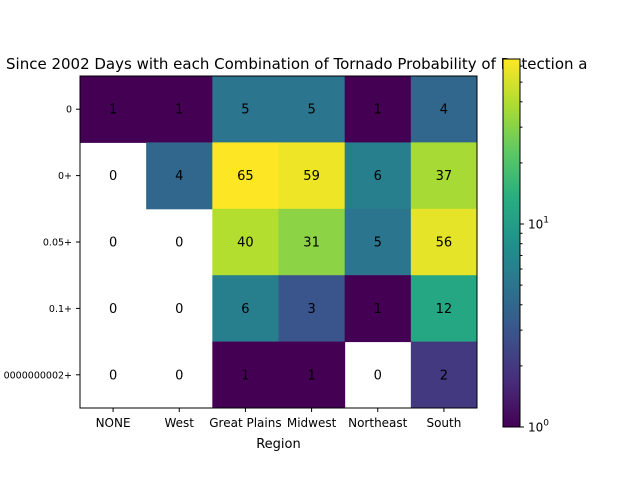 The width and height of the screenshot is (640, 480). I want to click on y-axis-ticks: 0 0+ 0.05+ 0.1+ 0000000002+, so click(42, 243).